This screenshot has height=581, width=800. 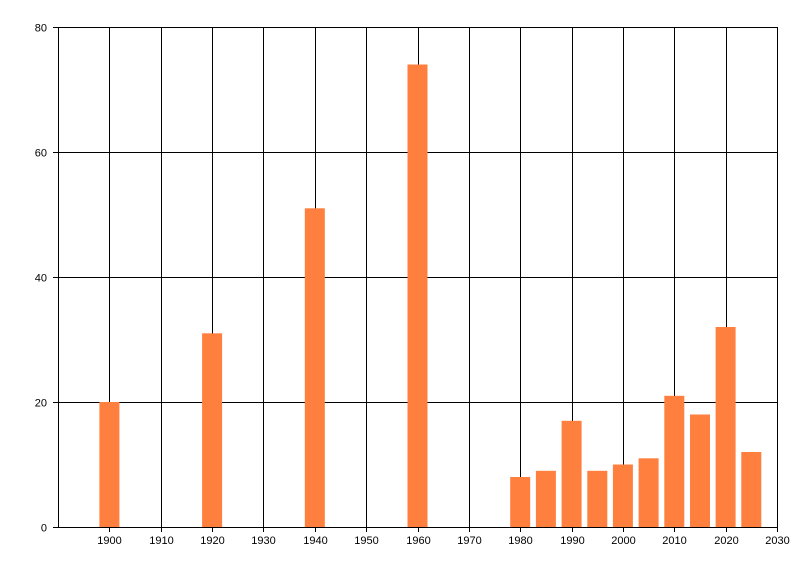 What do you see at coordinates (263, 541) in the screenshot?
I see `x-tick-label: 1930` at bounding box center [263, 541].